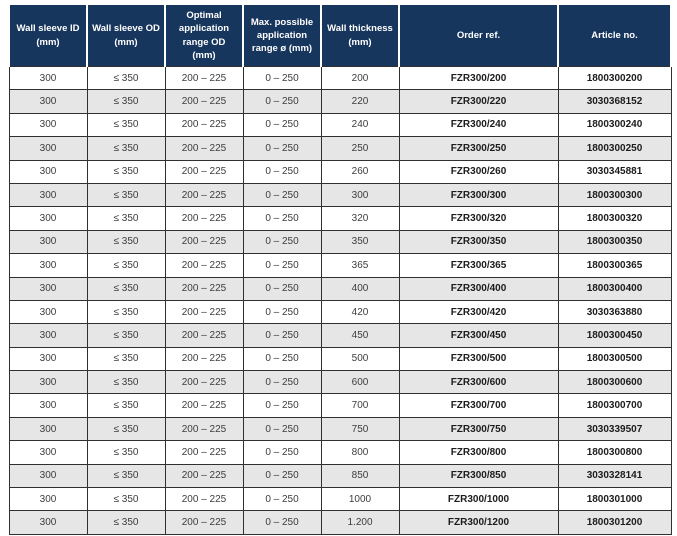 This screenshot has width=677, height=536. I want to click on article-no-cell: 3030368152, so click(614, 101).